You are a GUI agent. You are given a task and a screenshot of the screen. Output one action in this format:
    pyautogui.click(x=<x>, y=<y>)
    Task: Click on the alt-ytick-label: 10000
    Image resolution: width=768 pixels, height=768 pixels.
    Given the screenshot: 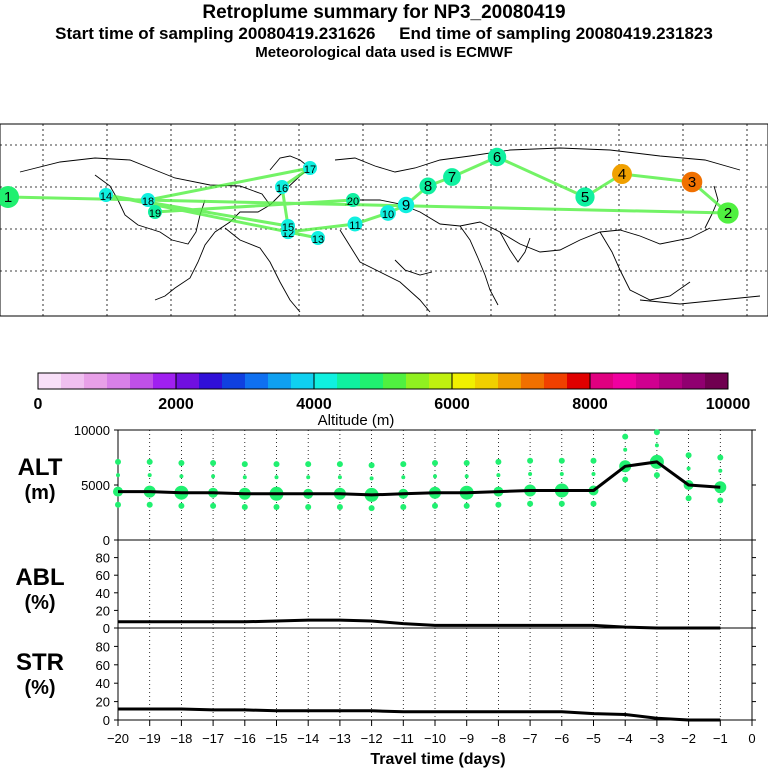 What is the action you would take?
    pyautogui.click(x=92, y=430)
    